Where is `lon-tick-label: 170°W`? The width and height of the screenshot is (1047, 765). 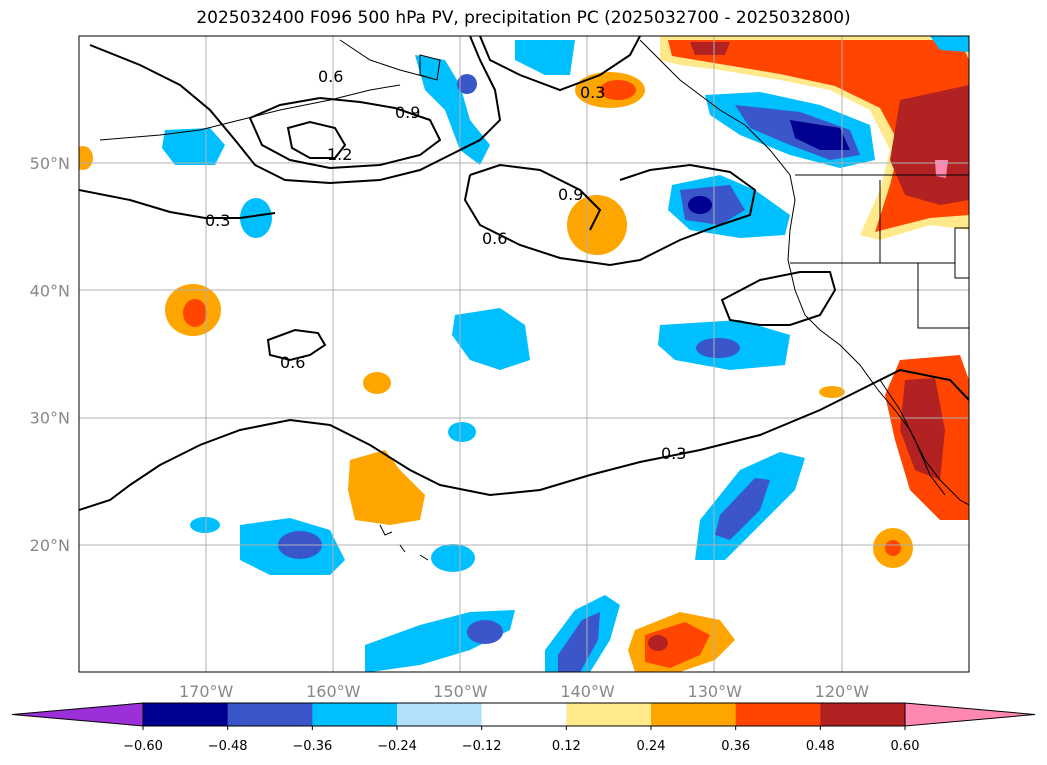
lon-tick-label: 170°W is located at coordinates (206, 691).